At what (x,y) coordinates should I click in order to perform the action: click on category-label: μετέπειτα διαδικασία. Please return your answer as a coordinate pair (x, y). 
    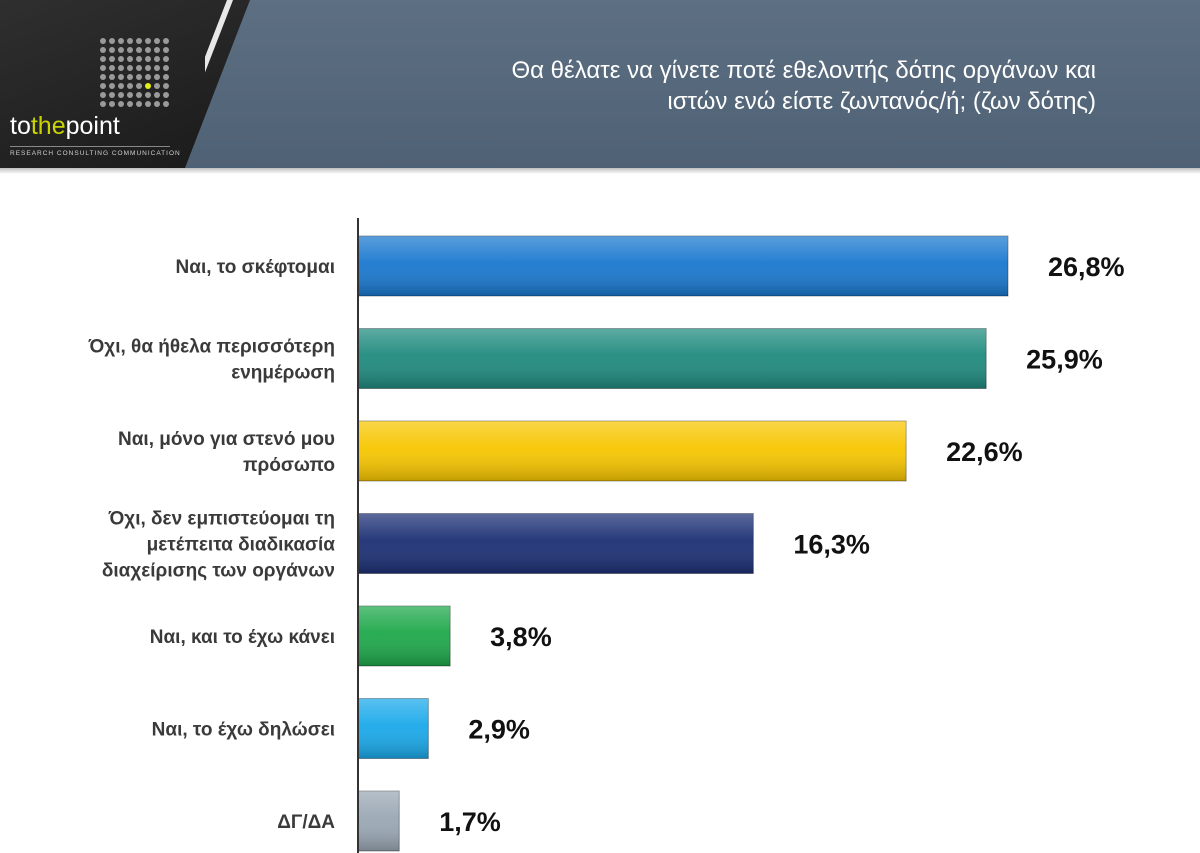
    Looking at the image, I should click on (241, 545).